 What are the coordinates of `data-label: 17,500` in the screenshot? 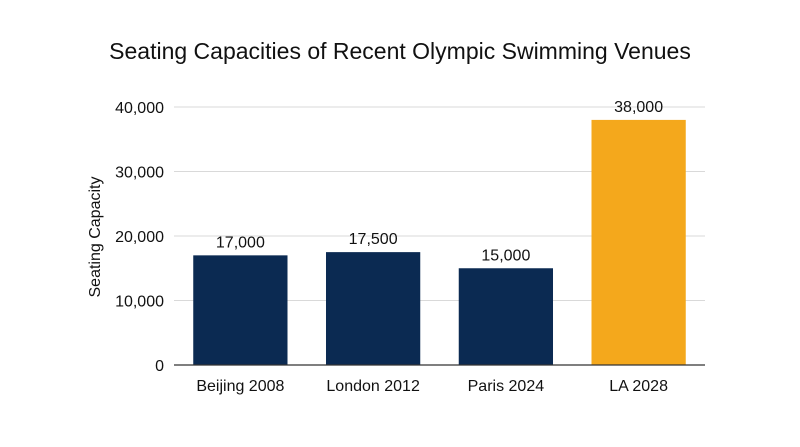 It's located at (373, 239).